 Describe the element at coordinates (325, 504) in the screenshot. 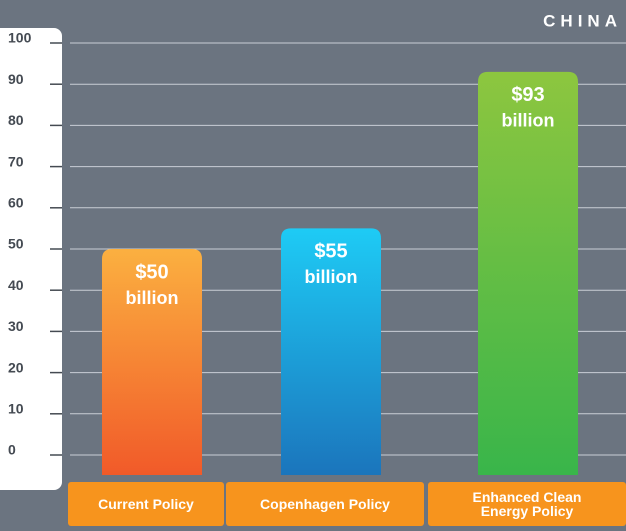

I see `category-label: Copenhagen Policy` at that location.